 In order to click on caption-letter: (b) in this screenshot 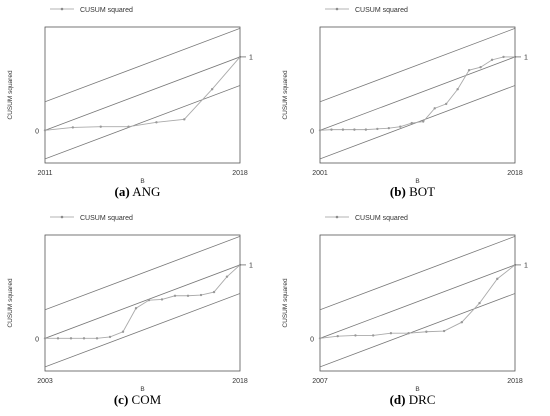, I will do `click(397, 191)`.